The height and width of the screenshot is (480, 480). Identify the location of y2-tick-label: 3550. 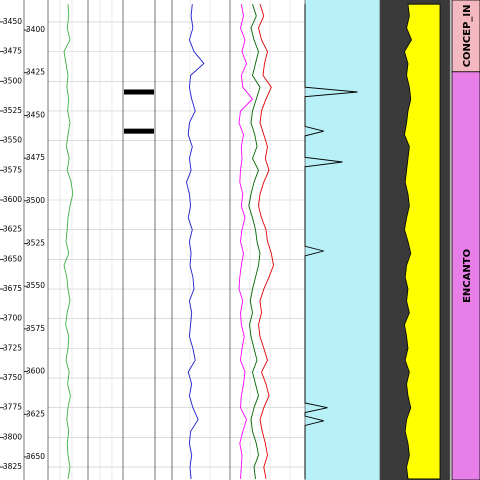
(35, 285).